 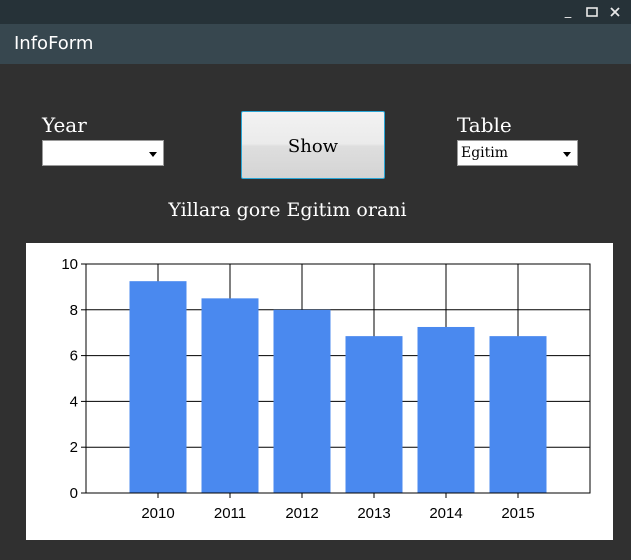 What do you see at coordinates (287, 210) in the screenshot?
I see `chart-heading: Yillara gore Egitim orani` at bounding box center [287, 210].